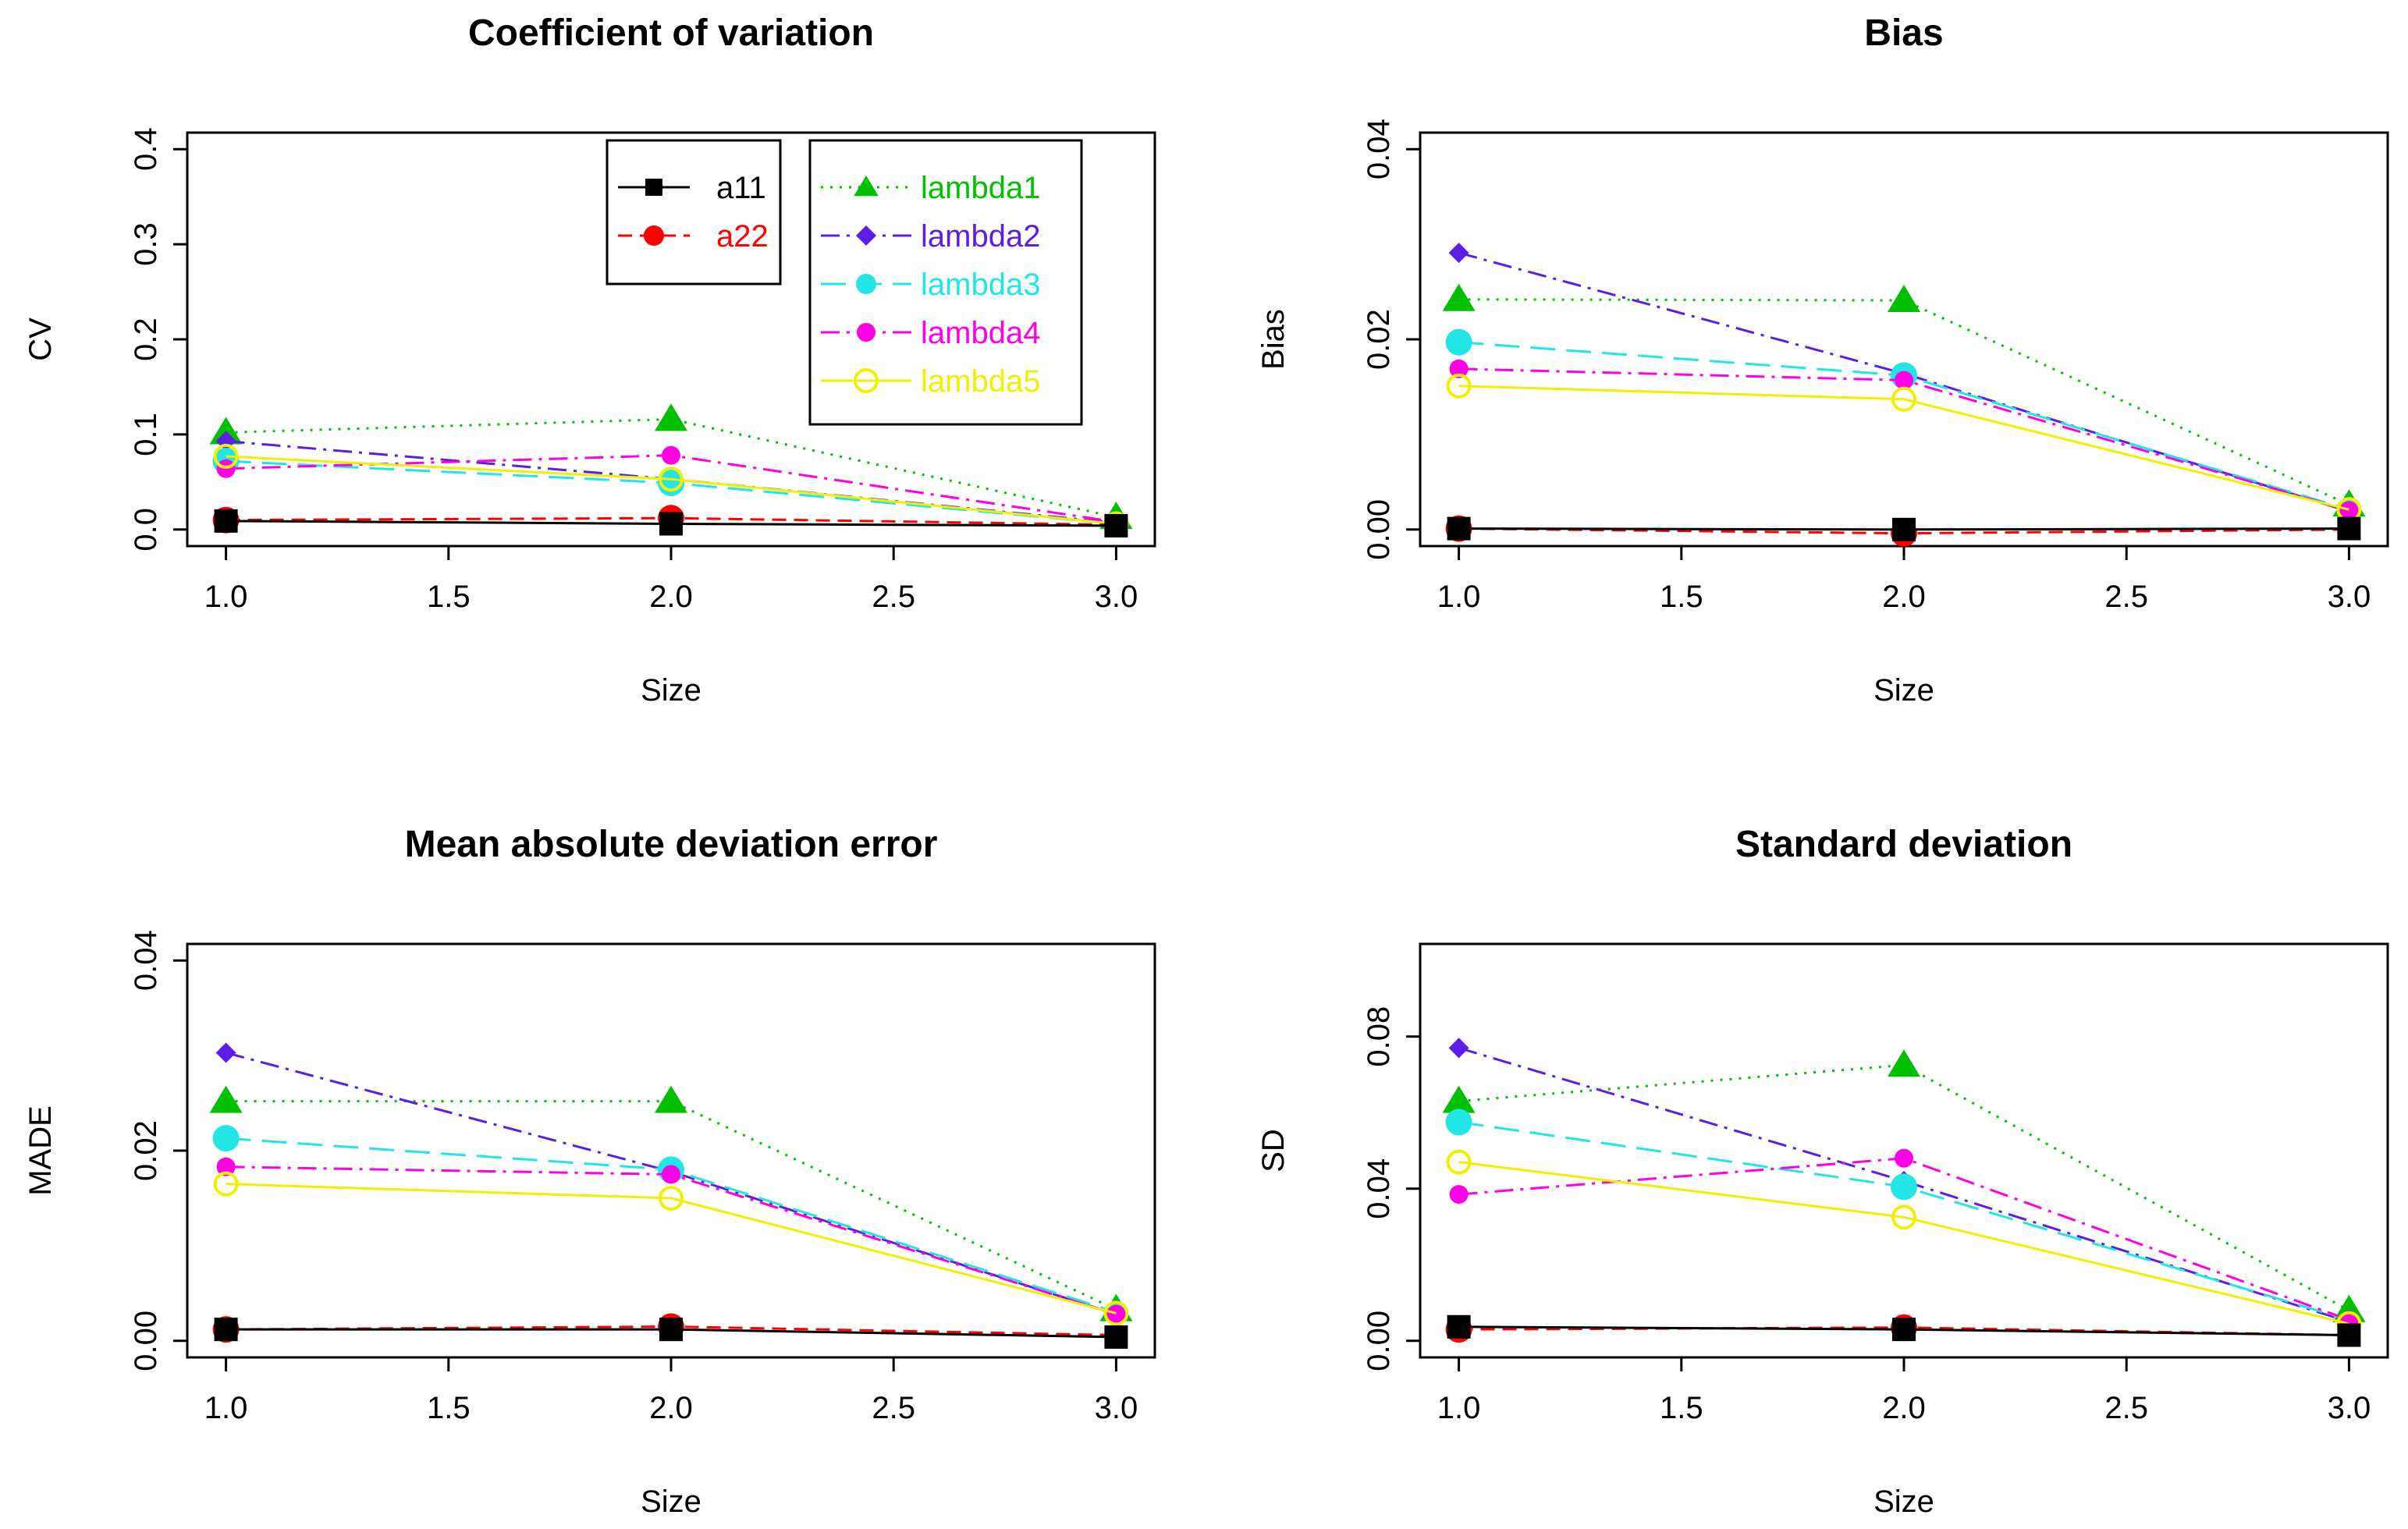 This screenshot has height=1529, width=2408. Describe the element at coordinates (40, 1150) in the screenshot. I see `y-axis-label: MADE` at that location.